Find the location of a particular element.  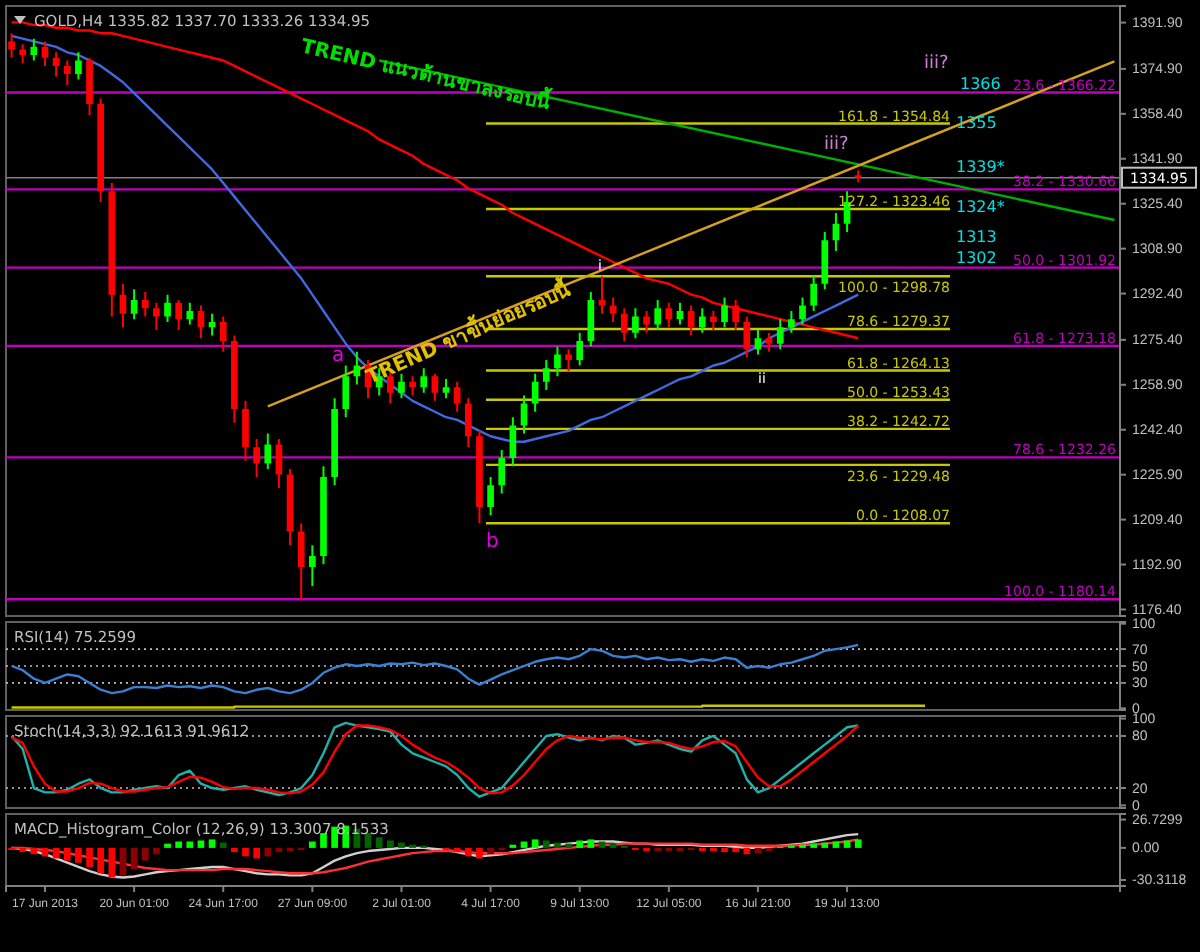

annotation: 1313 is located at coordinates (976, 237).